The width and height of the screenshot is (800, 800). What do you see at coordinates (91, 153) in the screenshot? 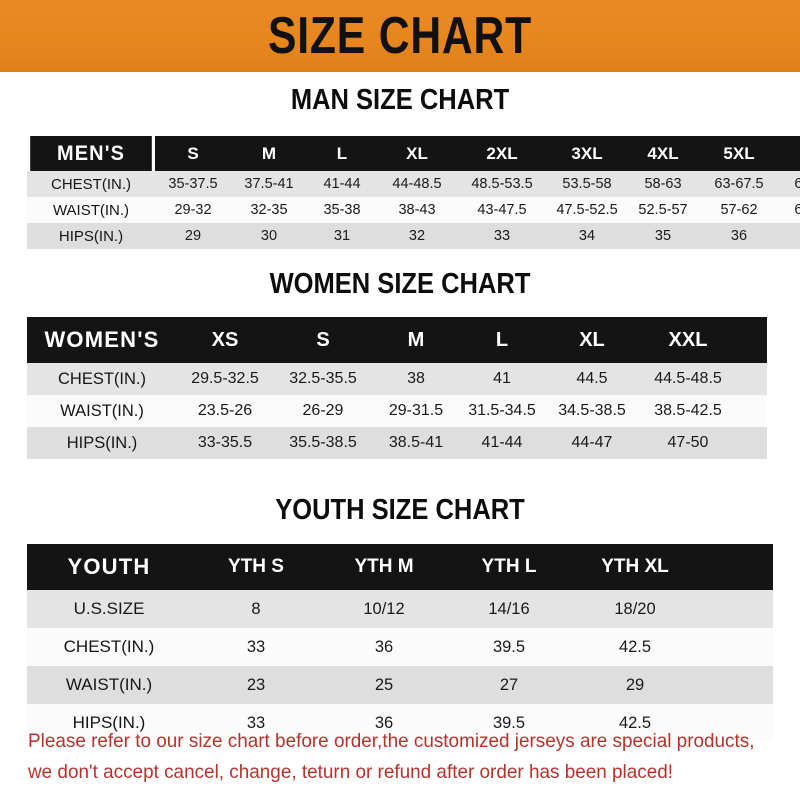
I see `men-header-label: MEN'S` at bounding box center [91, 153].